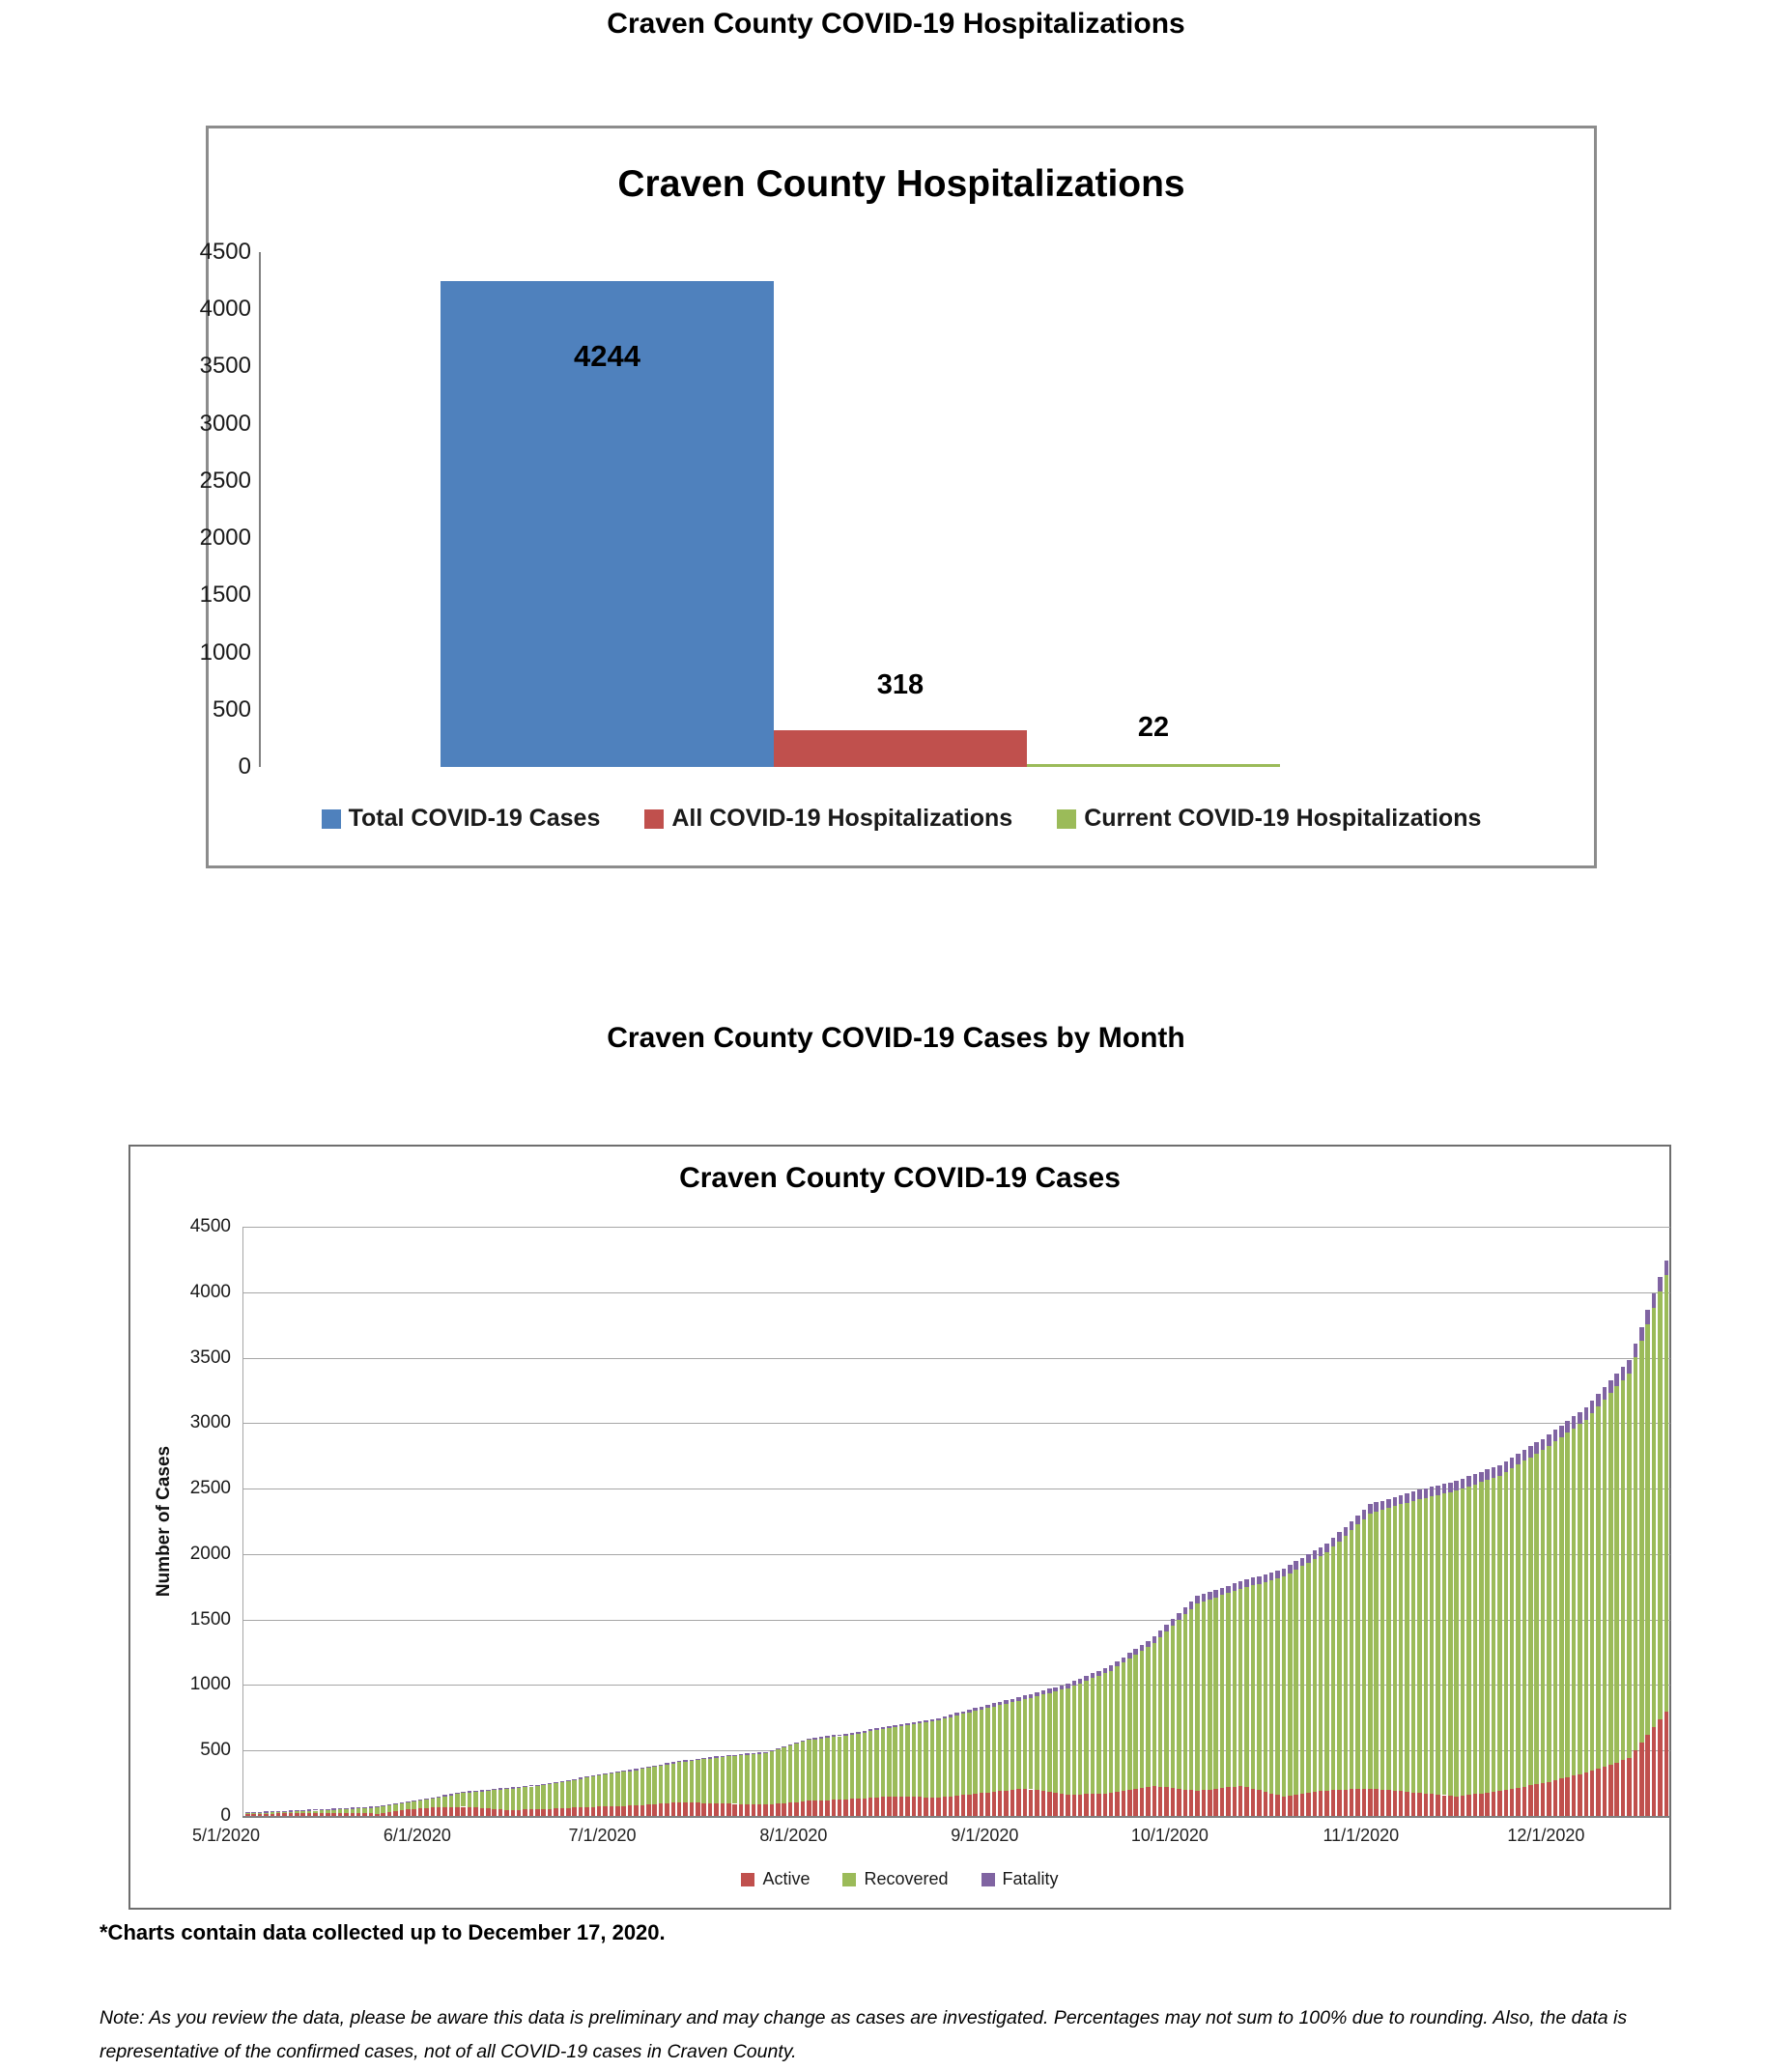 The image size is (1792, 2070). What do you see at coordinates (460, 819) in the screenshot?
I see `legend-item-total-covid-19-cases: Total COVID-19 Cases` at bounding box center [460, 819].